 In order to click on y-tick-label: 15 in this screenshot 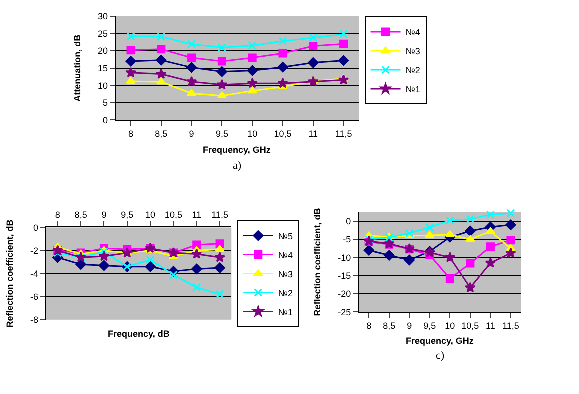, I will do `click(103, 69)`.